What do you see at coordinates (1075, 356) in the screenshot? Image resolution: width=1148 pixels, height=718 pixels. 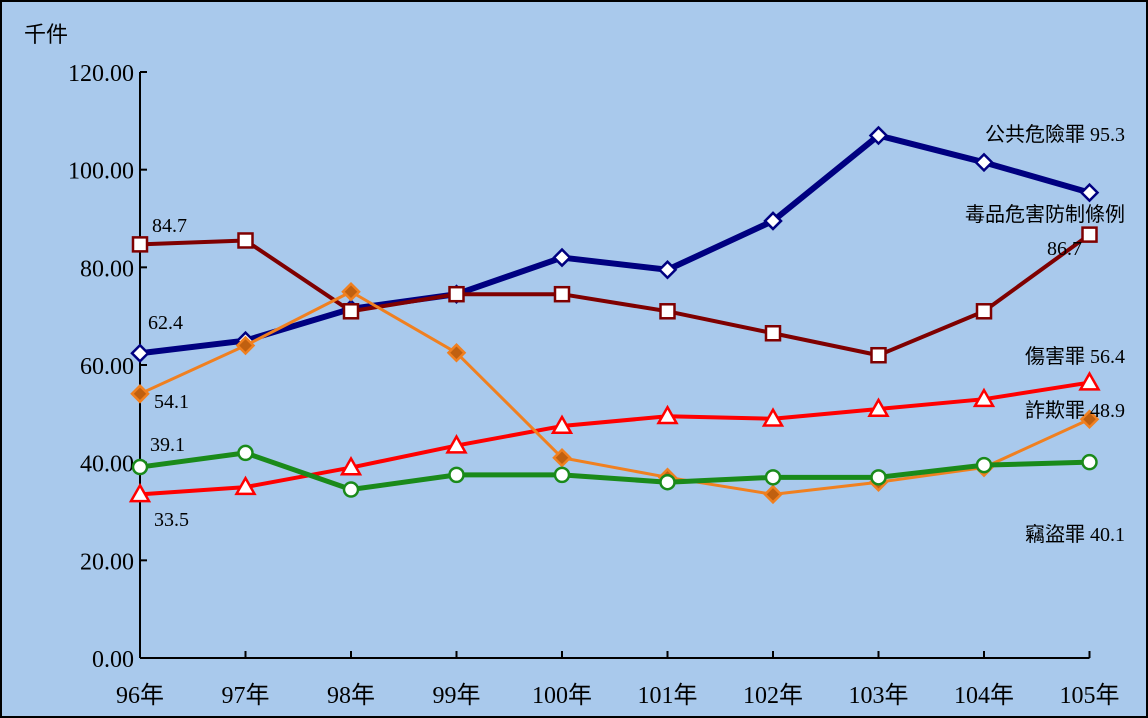 I see `annotation-injury-end: 傷害罪 56.4` at bounding box center [1075, 356].